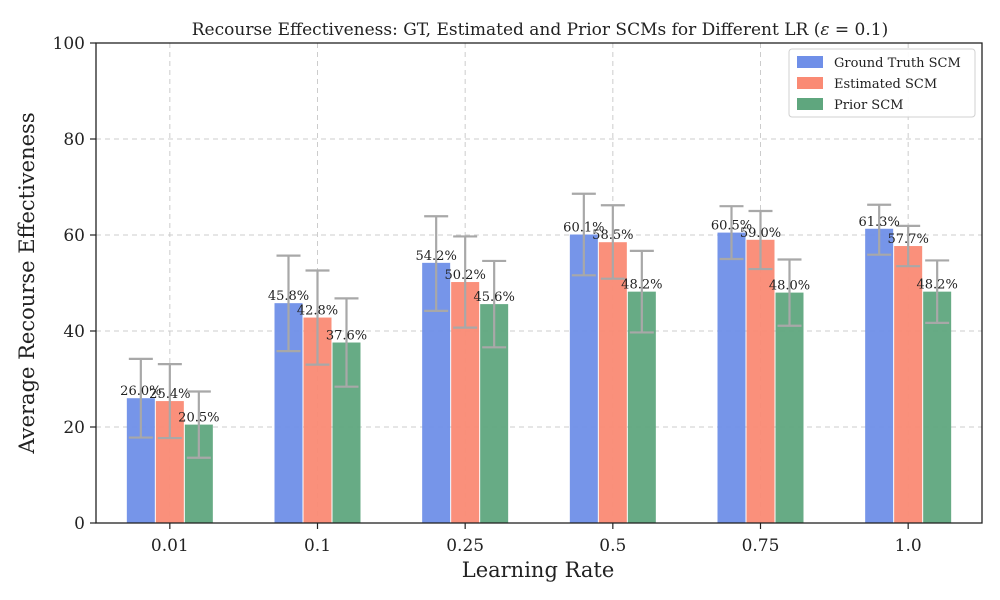 This screenshot has width=1000, height=600. What do you see at coordinates (465, 546) in the screenshot?
I see `x-tick-label: 0.25` at bounding box center [465, 546].